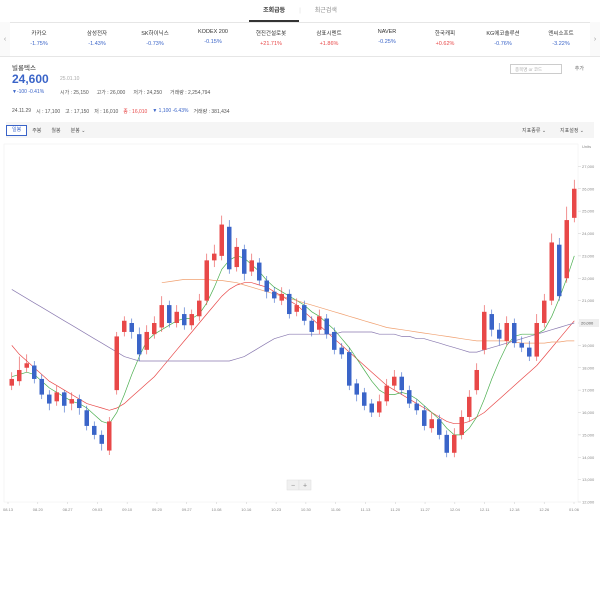 The image size is (600, 600). Describe the element at coordinates (561, 44) in the screenshot. I see `ticker-change: -3.22%` at that location.